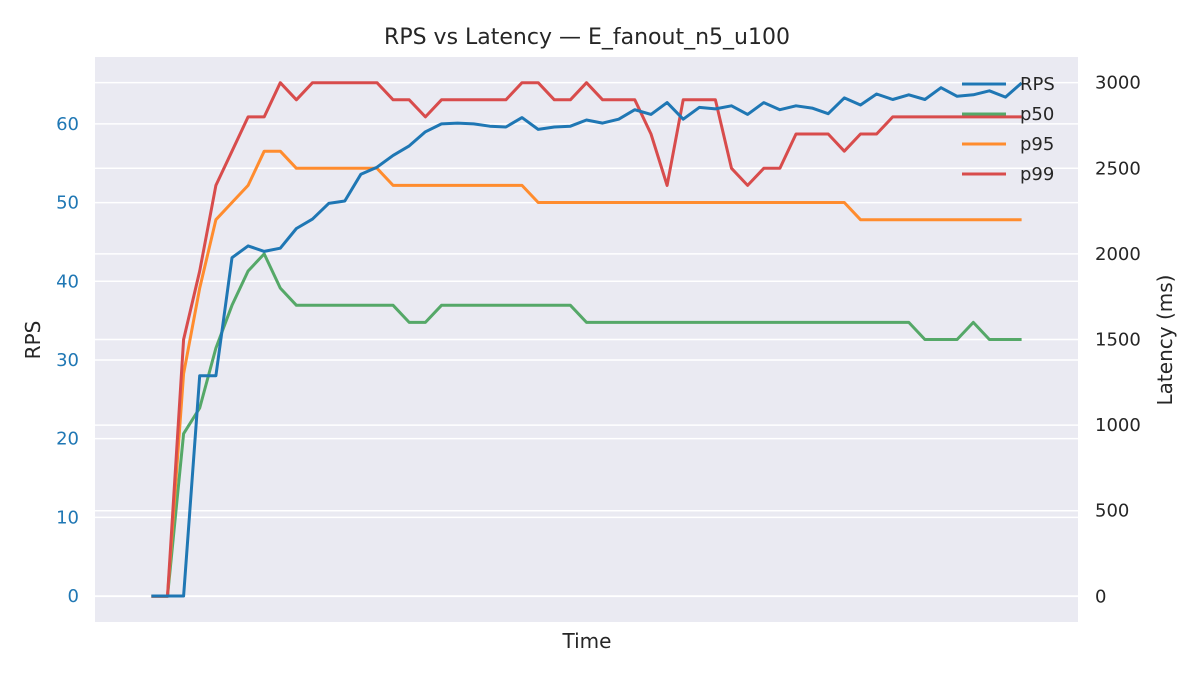 Image resolution: width=1200 pixels, height=675 pixels. Describe the element at coordinates (1037, 114) in the screenshot. I see `legend-label-p50: p50` at that location.